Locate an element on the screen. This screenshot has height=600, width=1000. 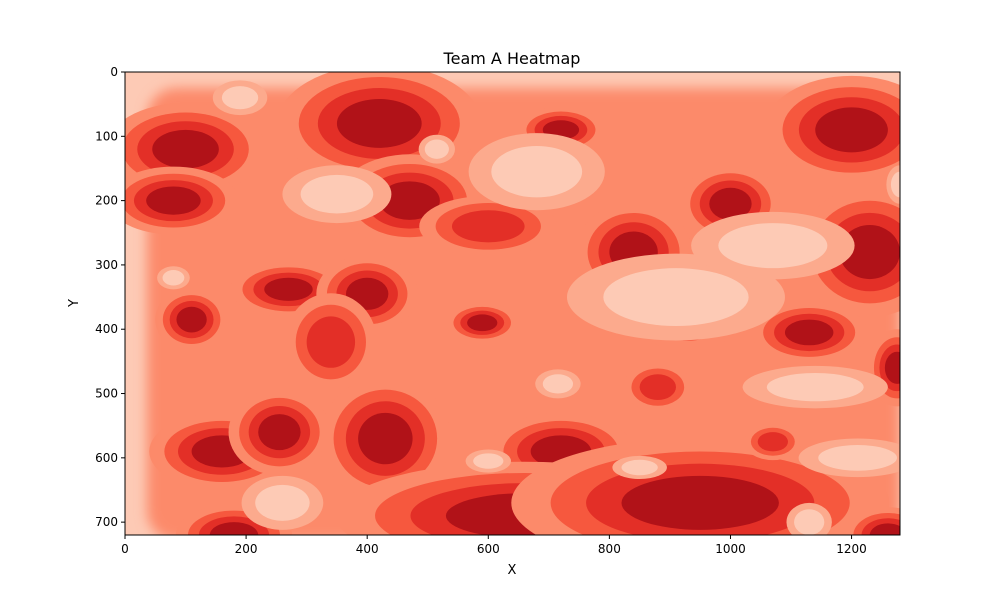
chart-title: Team A Heatmap is located at coordinates (512, 58).